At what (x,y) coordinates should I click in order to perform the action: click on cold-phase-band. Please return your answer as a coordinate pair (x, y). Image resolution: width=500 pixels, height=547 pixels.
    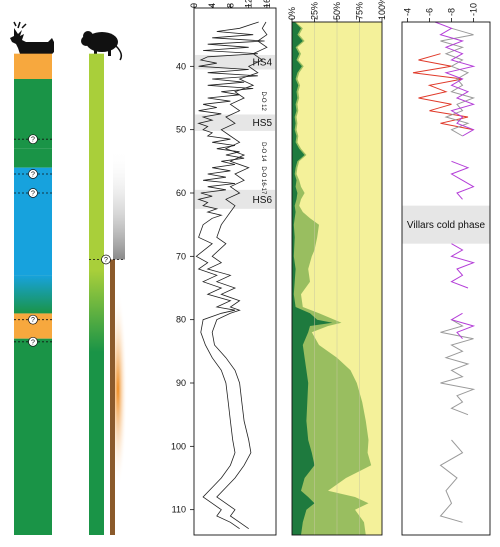
    Looking at the image, I should click on (446, 224).